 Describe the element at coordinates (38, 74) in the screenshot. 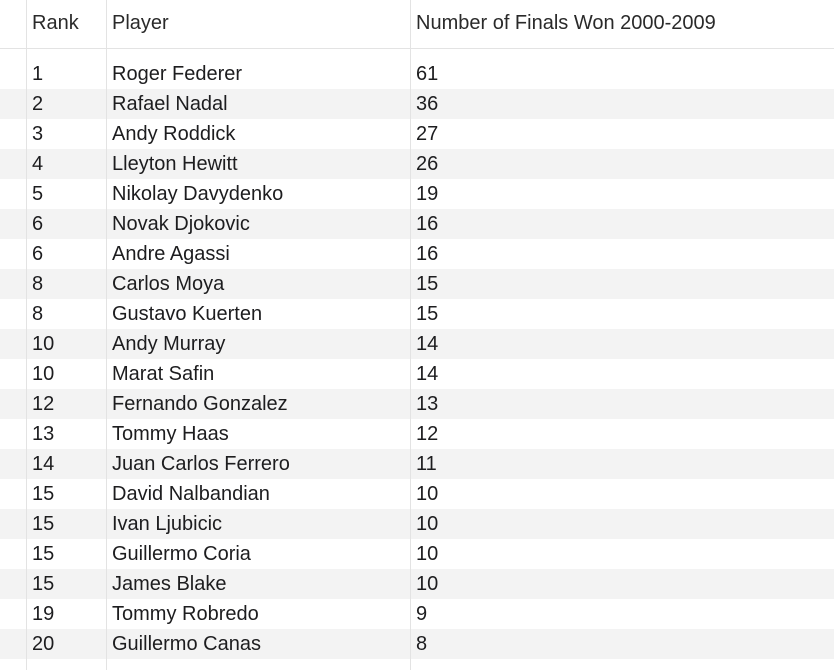

I see `rank-cell: 1` at that location.